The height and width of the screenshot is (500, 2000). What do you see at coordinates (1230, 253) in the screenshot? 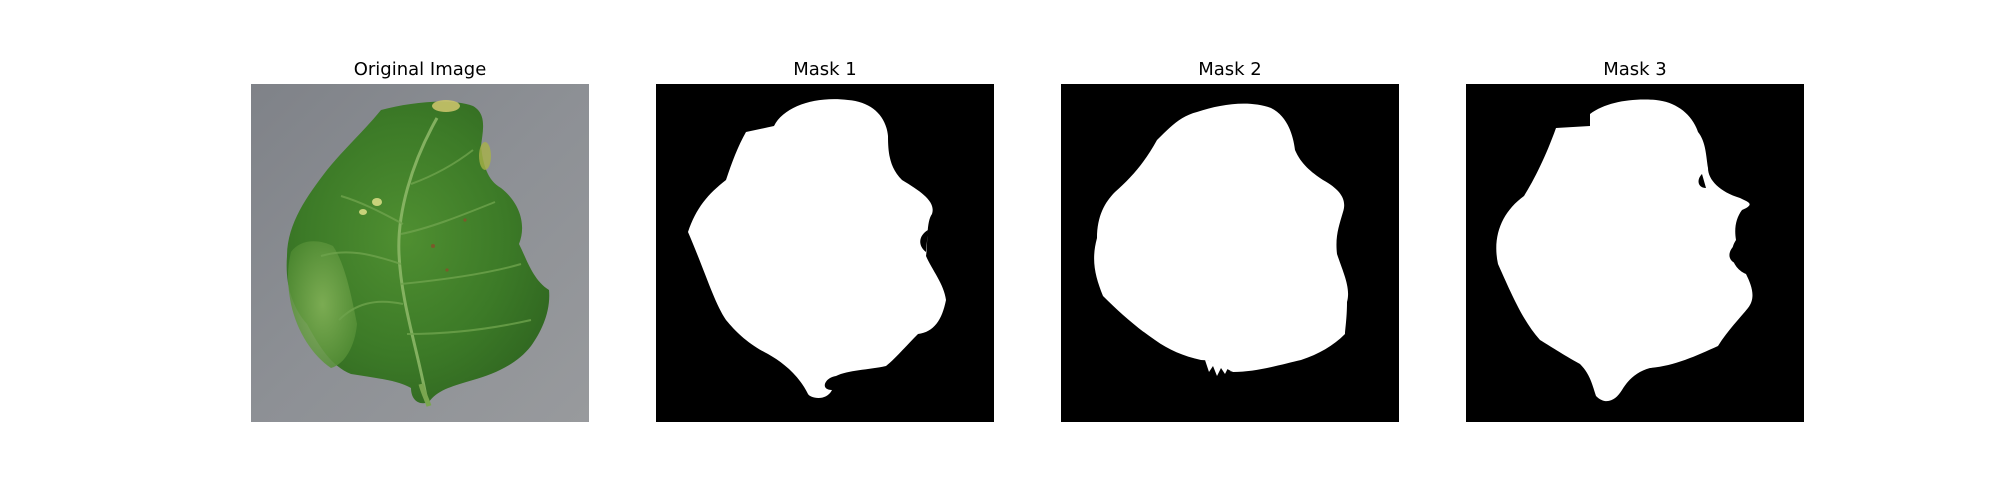
I see `mask-2-image` at bounding box center [1230, 253].